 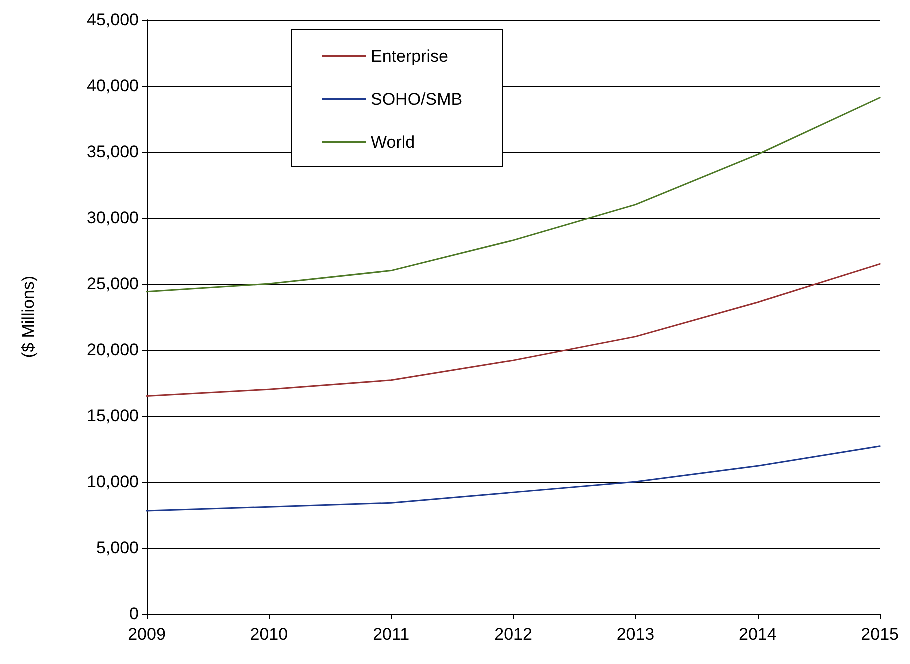 I want to click on legend-label: World, so click(x=393, y=142).